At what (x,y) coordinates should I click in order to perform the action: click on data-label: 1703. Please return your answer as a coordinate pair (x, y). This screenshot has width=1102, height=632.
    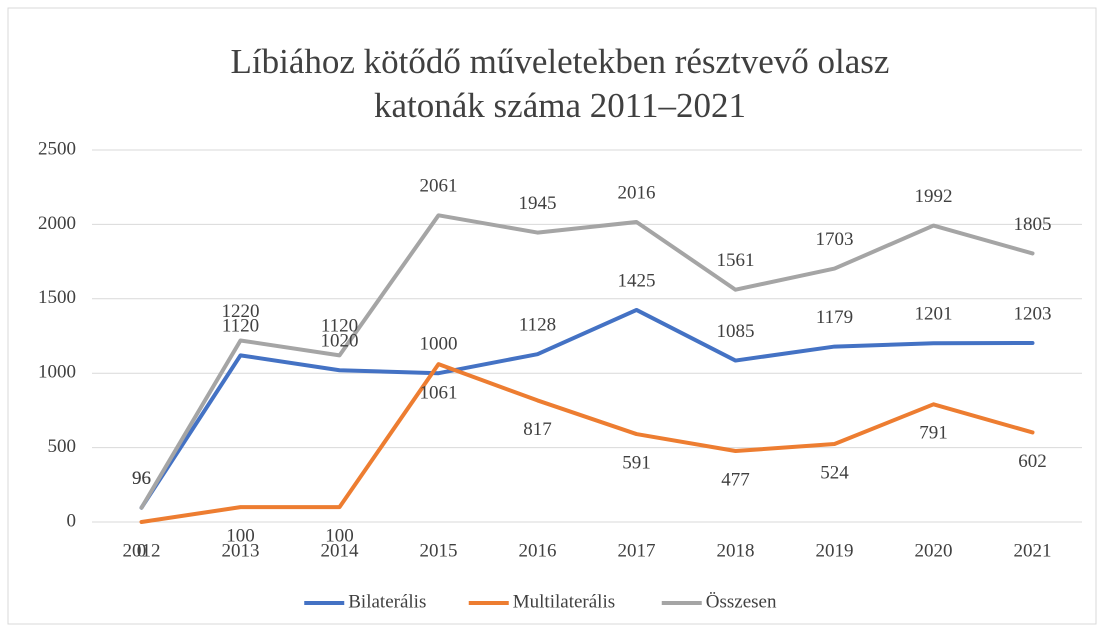
    Looking at the image, I should click on (835, 239).